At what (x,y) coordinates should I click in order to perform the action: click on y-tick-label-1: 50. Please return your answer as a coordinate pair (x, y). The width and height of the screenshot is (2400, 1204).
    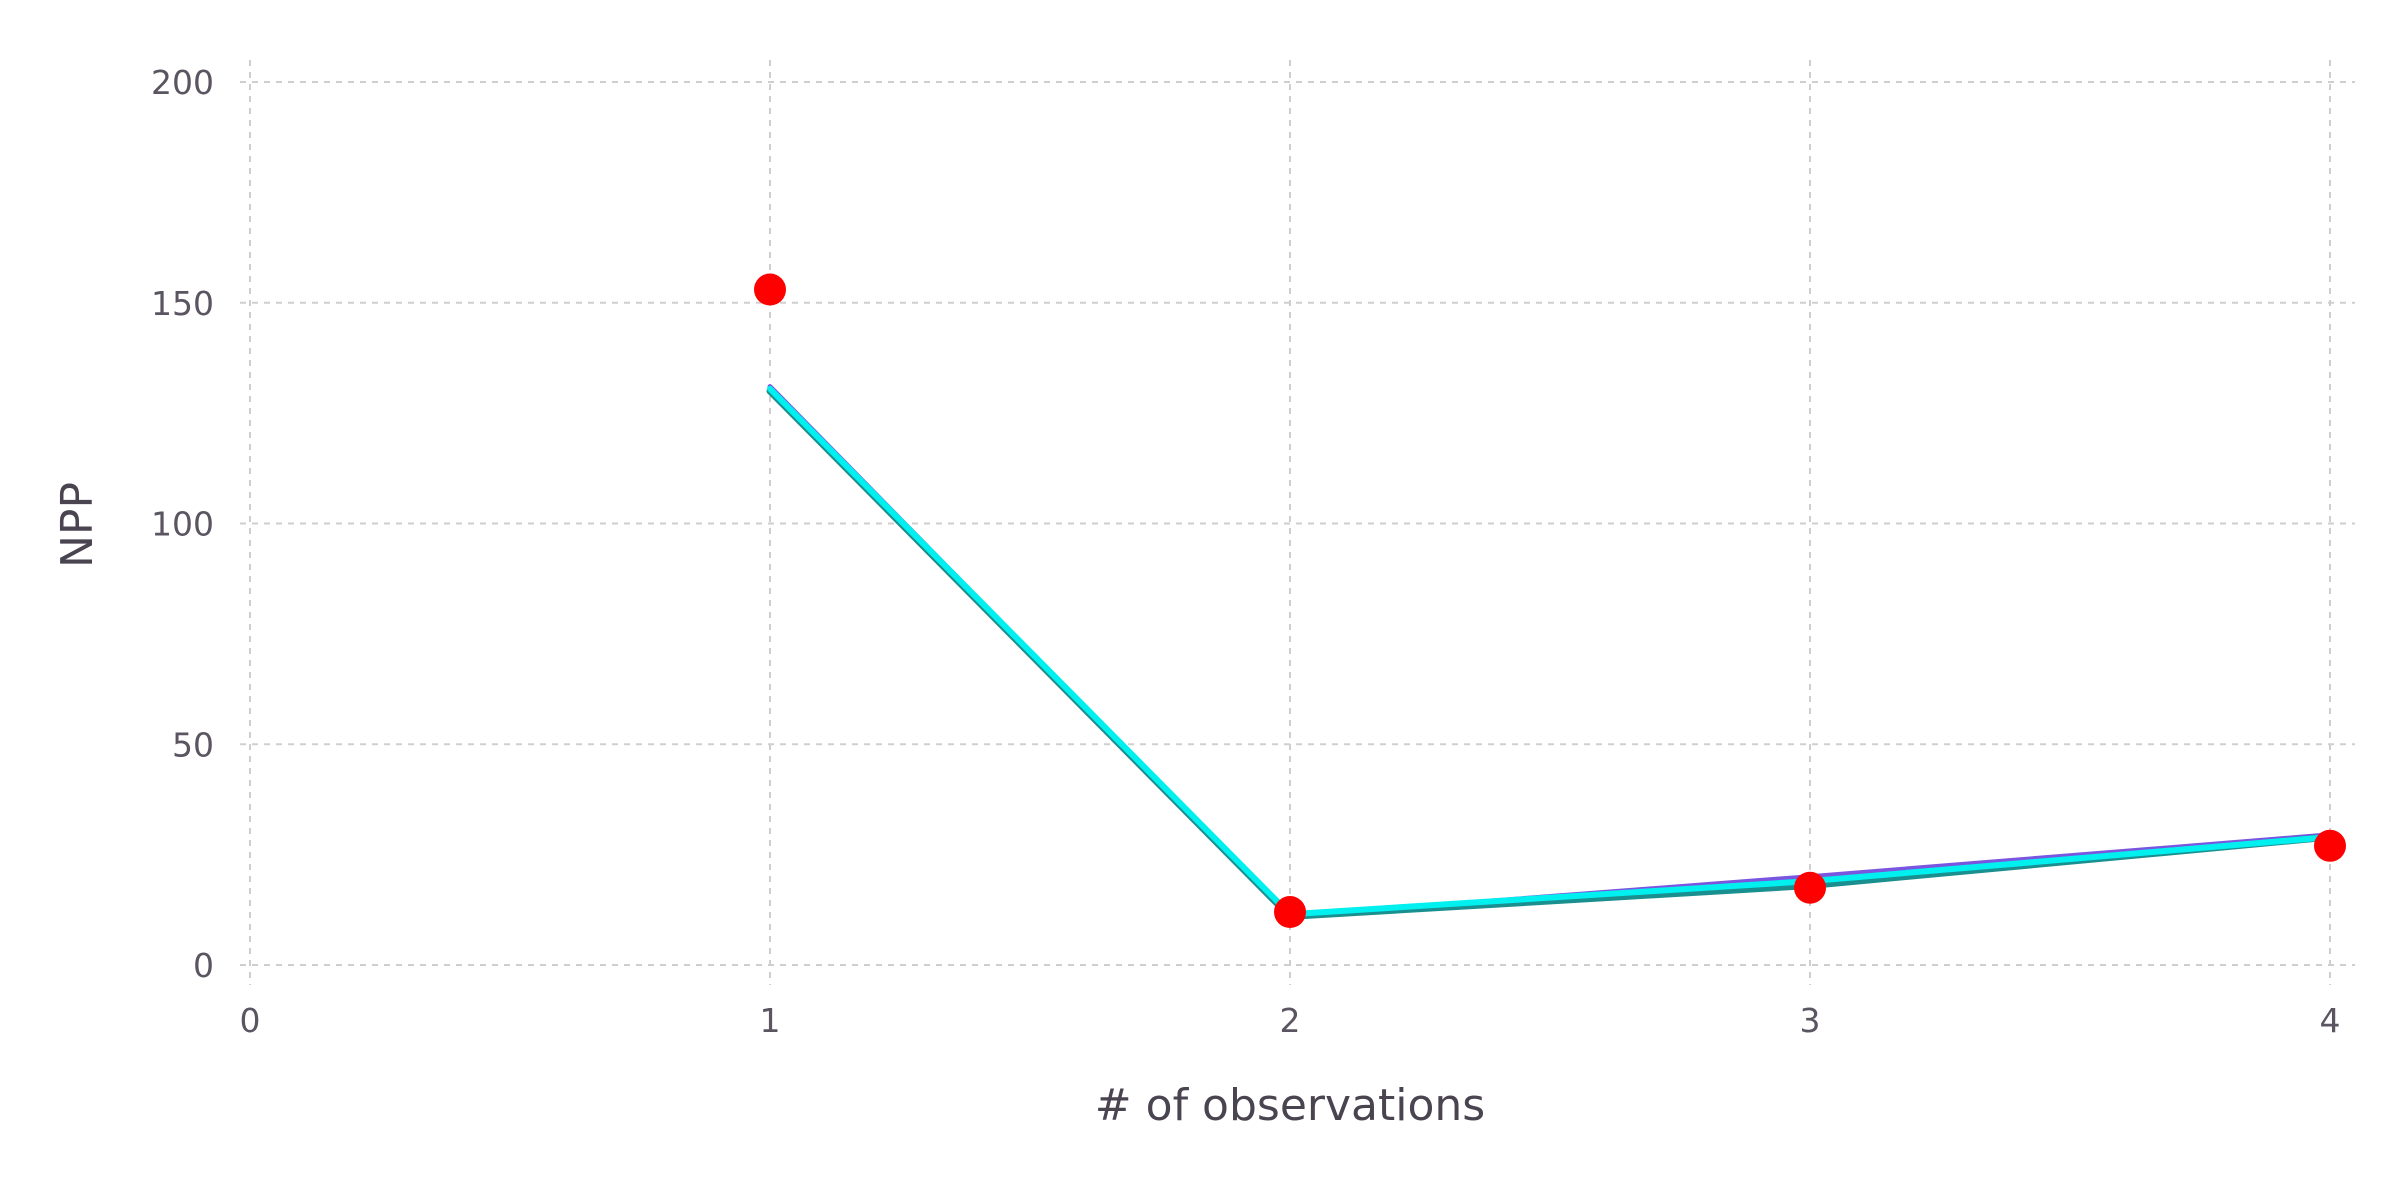
    Looking at the image, I should click on (193, 744).